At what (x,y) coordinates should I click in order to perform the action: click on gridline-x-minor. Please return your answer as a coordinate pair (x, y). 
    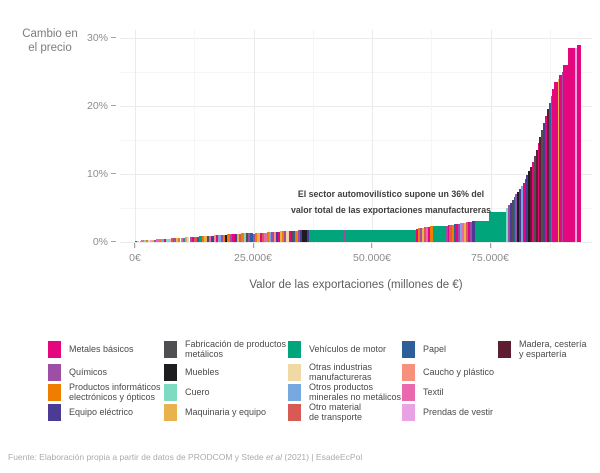
    Looking at the image, I should click on (432, 139).